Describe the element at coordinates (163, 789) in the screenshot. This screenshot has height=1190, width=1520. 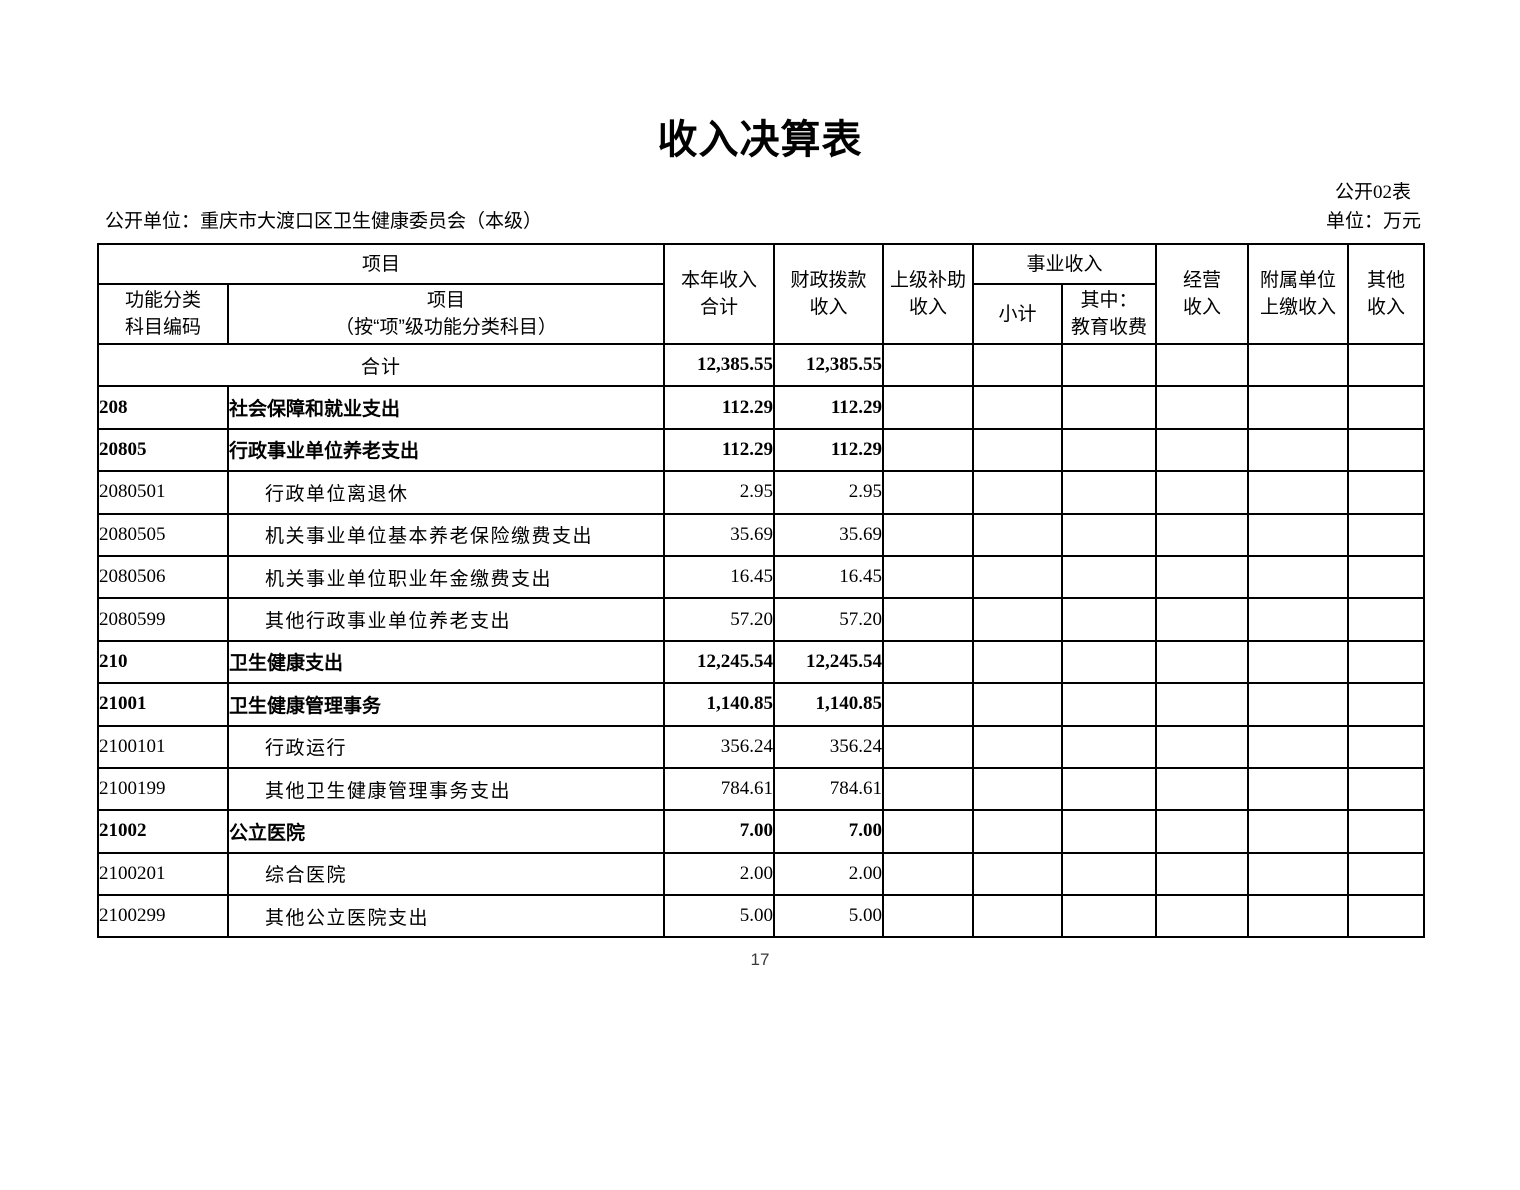
I see `code-cell: 2100199` at that location.